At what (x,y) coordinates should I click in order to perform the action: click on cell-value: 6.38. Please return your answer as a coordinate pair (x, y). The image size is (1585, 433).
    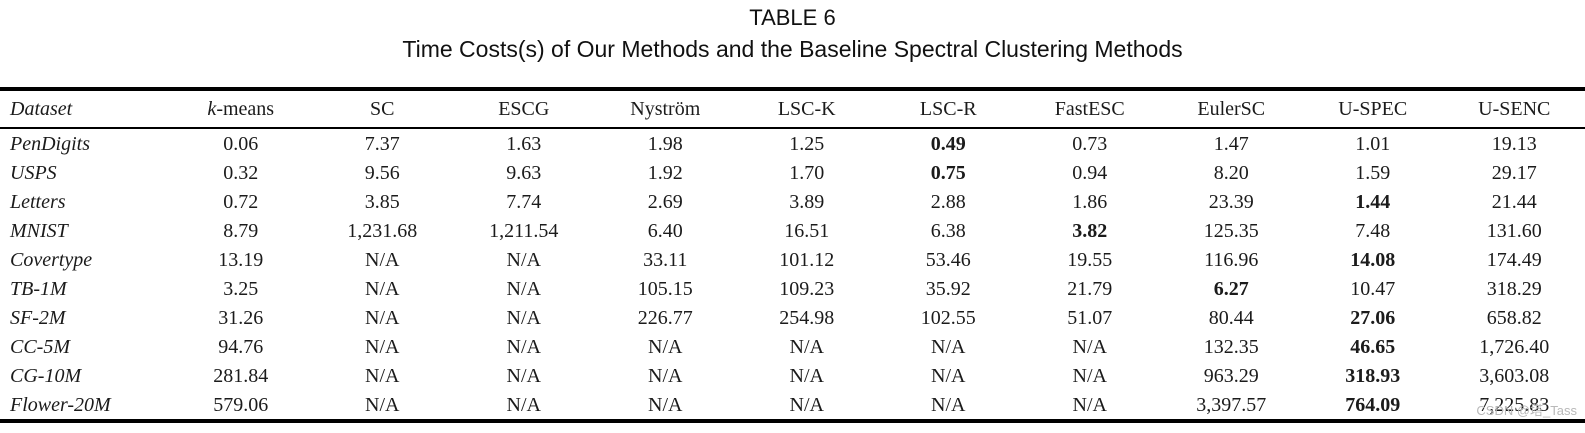
    Looking at the image, I should click on (948, 230).